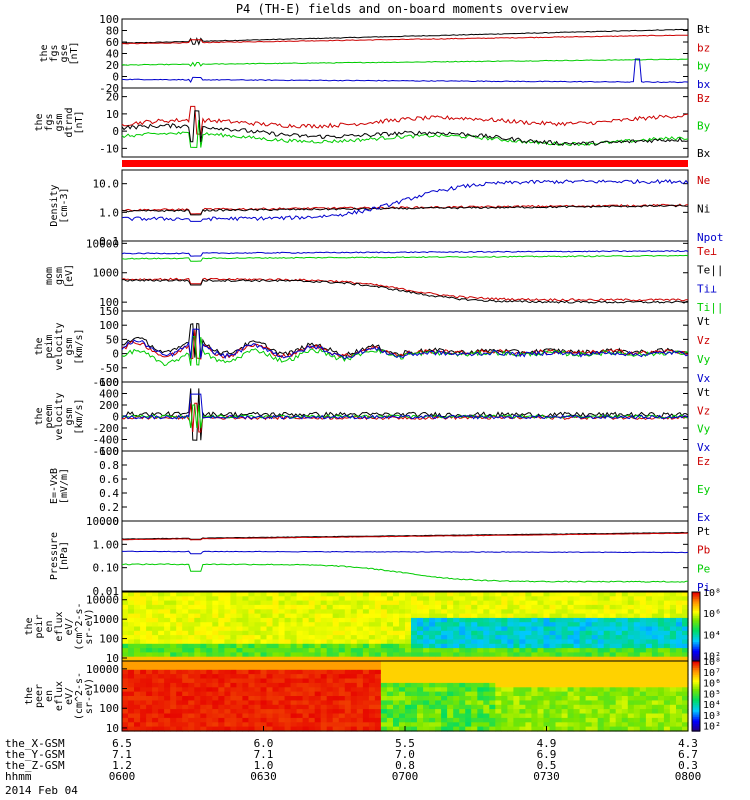  What do you see at coordinates (712, 614) in the screenshot?
I see `colorbar-label: 10⁶` at bounding box center [712, 614].